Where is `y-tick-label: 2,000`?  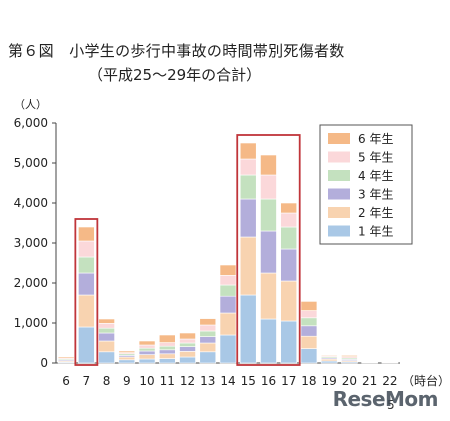 y-tick-label: 2,000 is located at coordinates (31, 283).